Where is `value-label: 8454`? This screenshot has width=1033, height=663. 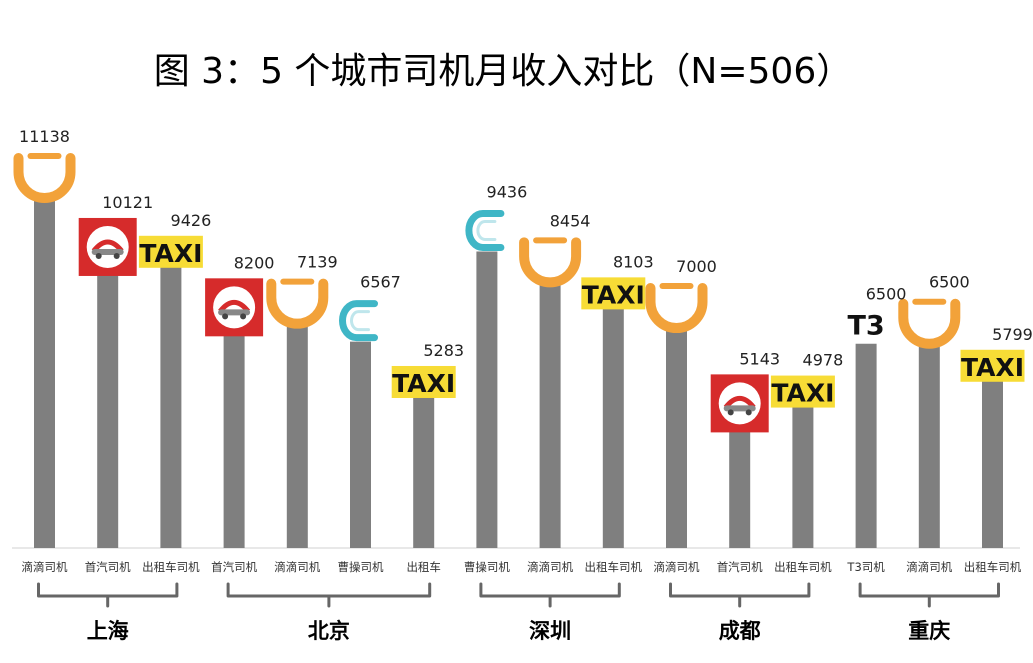 value-label: 8454 is located at coordinates (570, 220).